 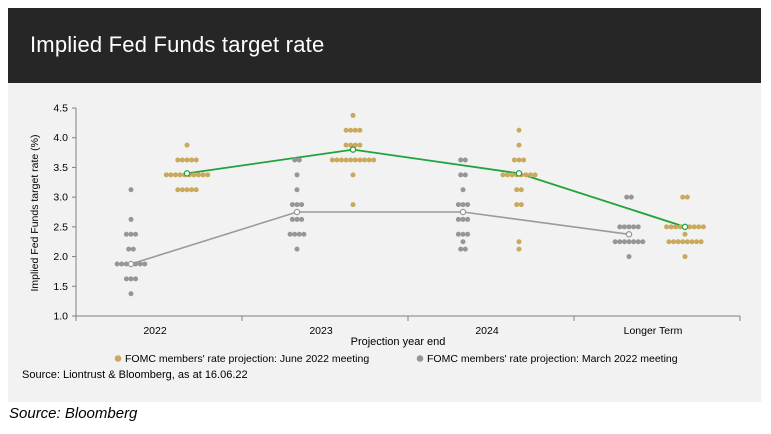 I want to click on june-median-line, so click(x=436, y=188).